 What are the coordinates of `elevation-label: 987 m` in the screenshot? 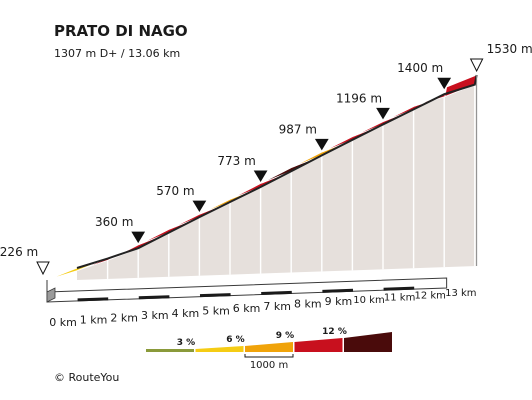 It's located at (298, 129).